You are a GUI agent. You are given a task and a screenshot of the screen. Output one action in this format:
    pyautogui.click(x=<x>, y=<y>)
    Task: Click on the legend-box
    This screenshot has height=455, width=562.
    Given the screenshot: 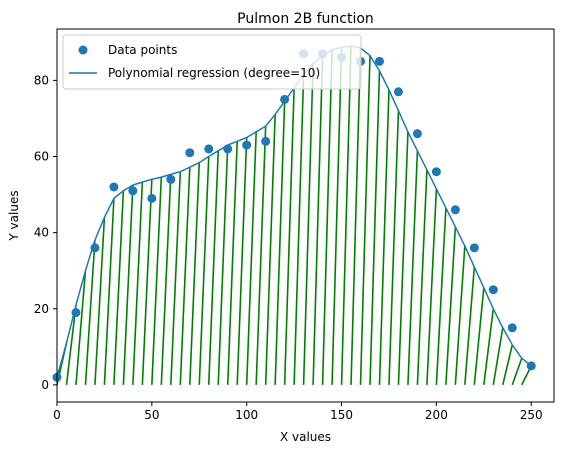 What is the action you would take?
    pyautogui.click(x=212, y=62)
    